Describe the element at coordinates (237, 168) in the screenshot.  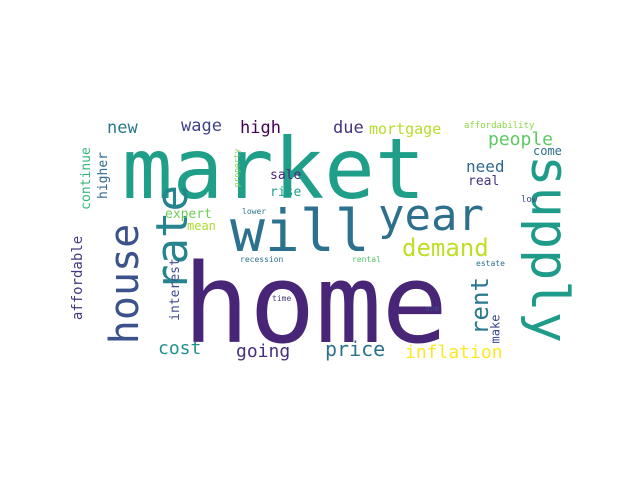
I see `word-property: property` at that location.